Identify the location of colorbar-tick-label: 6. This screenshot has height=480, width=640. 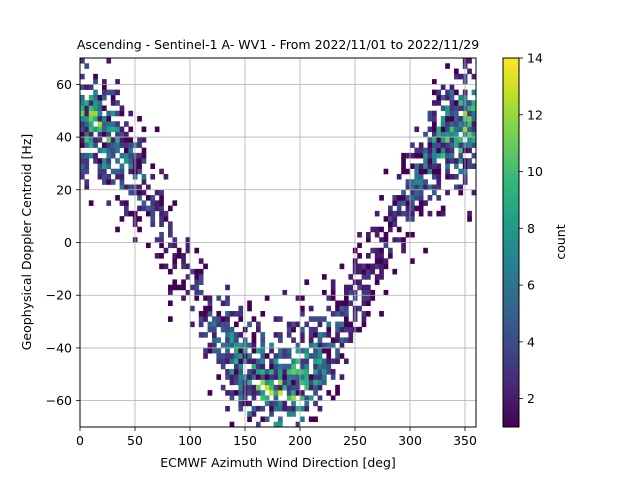
(531, 285).